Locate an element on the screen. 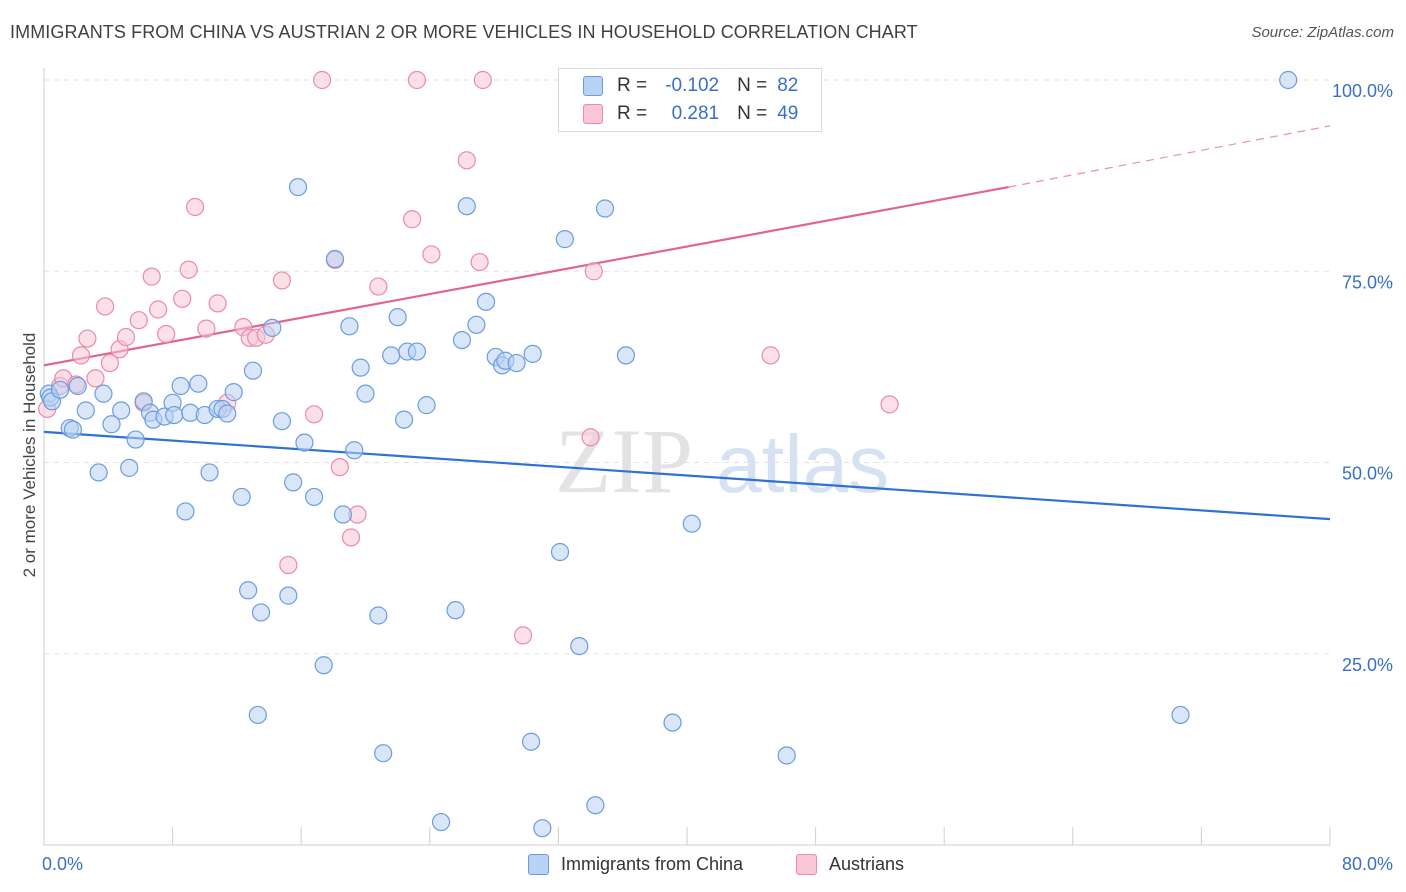 The height and width of the screenshot is (892, 1406). legend-n-value: 49 is located at coordinates (788, 113).